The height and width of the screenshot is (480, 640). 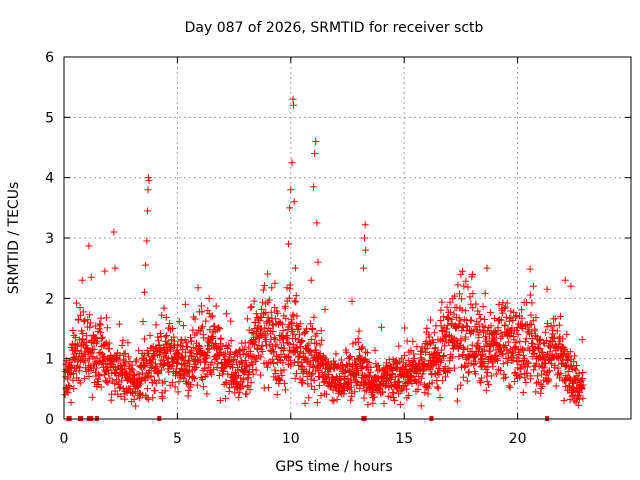 What do you see at coordinates (291, 439) in the screenshot?
I see `x-tick-label: 10` at bounding box center [291, 439].